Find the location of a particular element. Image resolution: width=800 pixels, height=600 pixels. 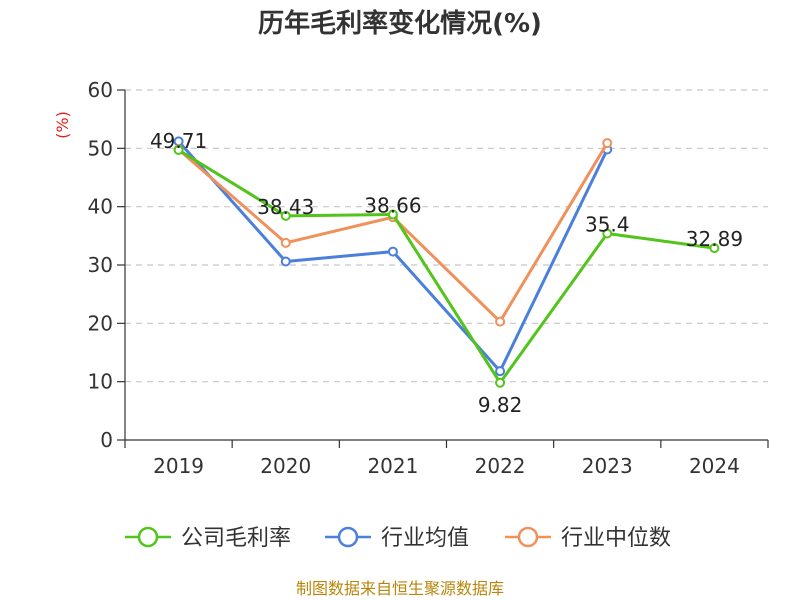

chart-title: 历年毛利率变化情况(%) is located at coordinates (400, 23).